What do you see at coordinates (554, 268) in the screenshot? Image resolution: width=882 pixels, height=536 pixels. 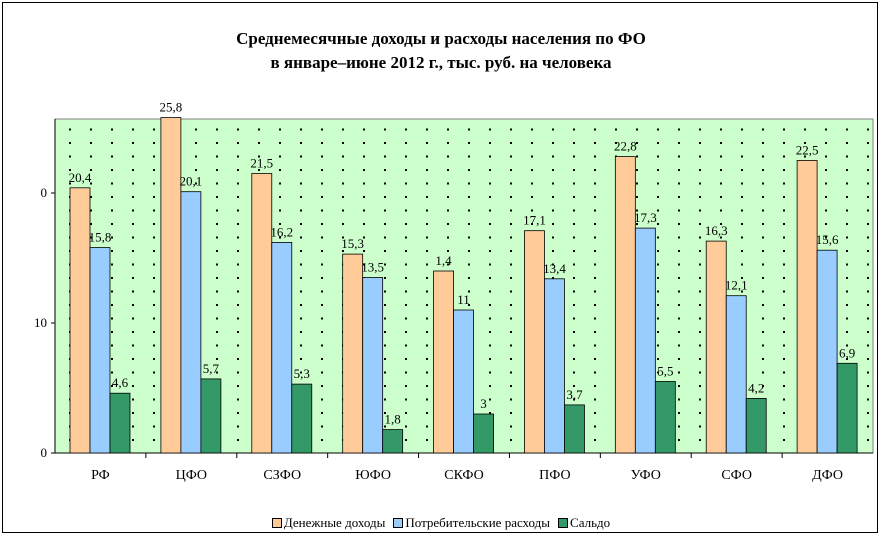 I see `data-label: 13,4` at bounding box center [554, 268].